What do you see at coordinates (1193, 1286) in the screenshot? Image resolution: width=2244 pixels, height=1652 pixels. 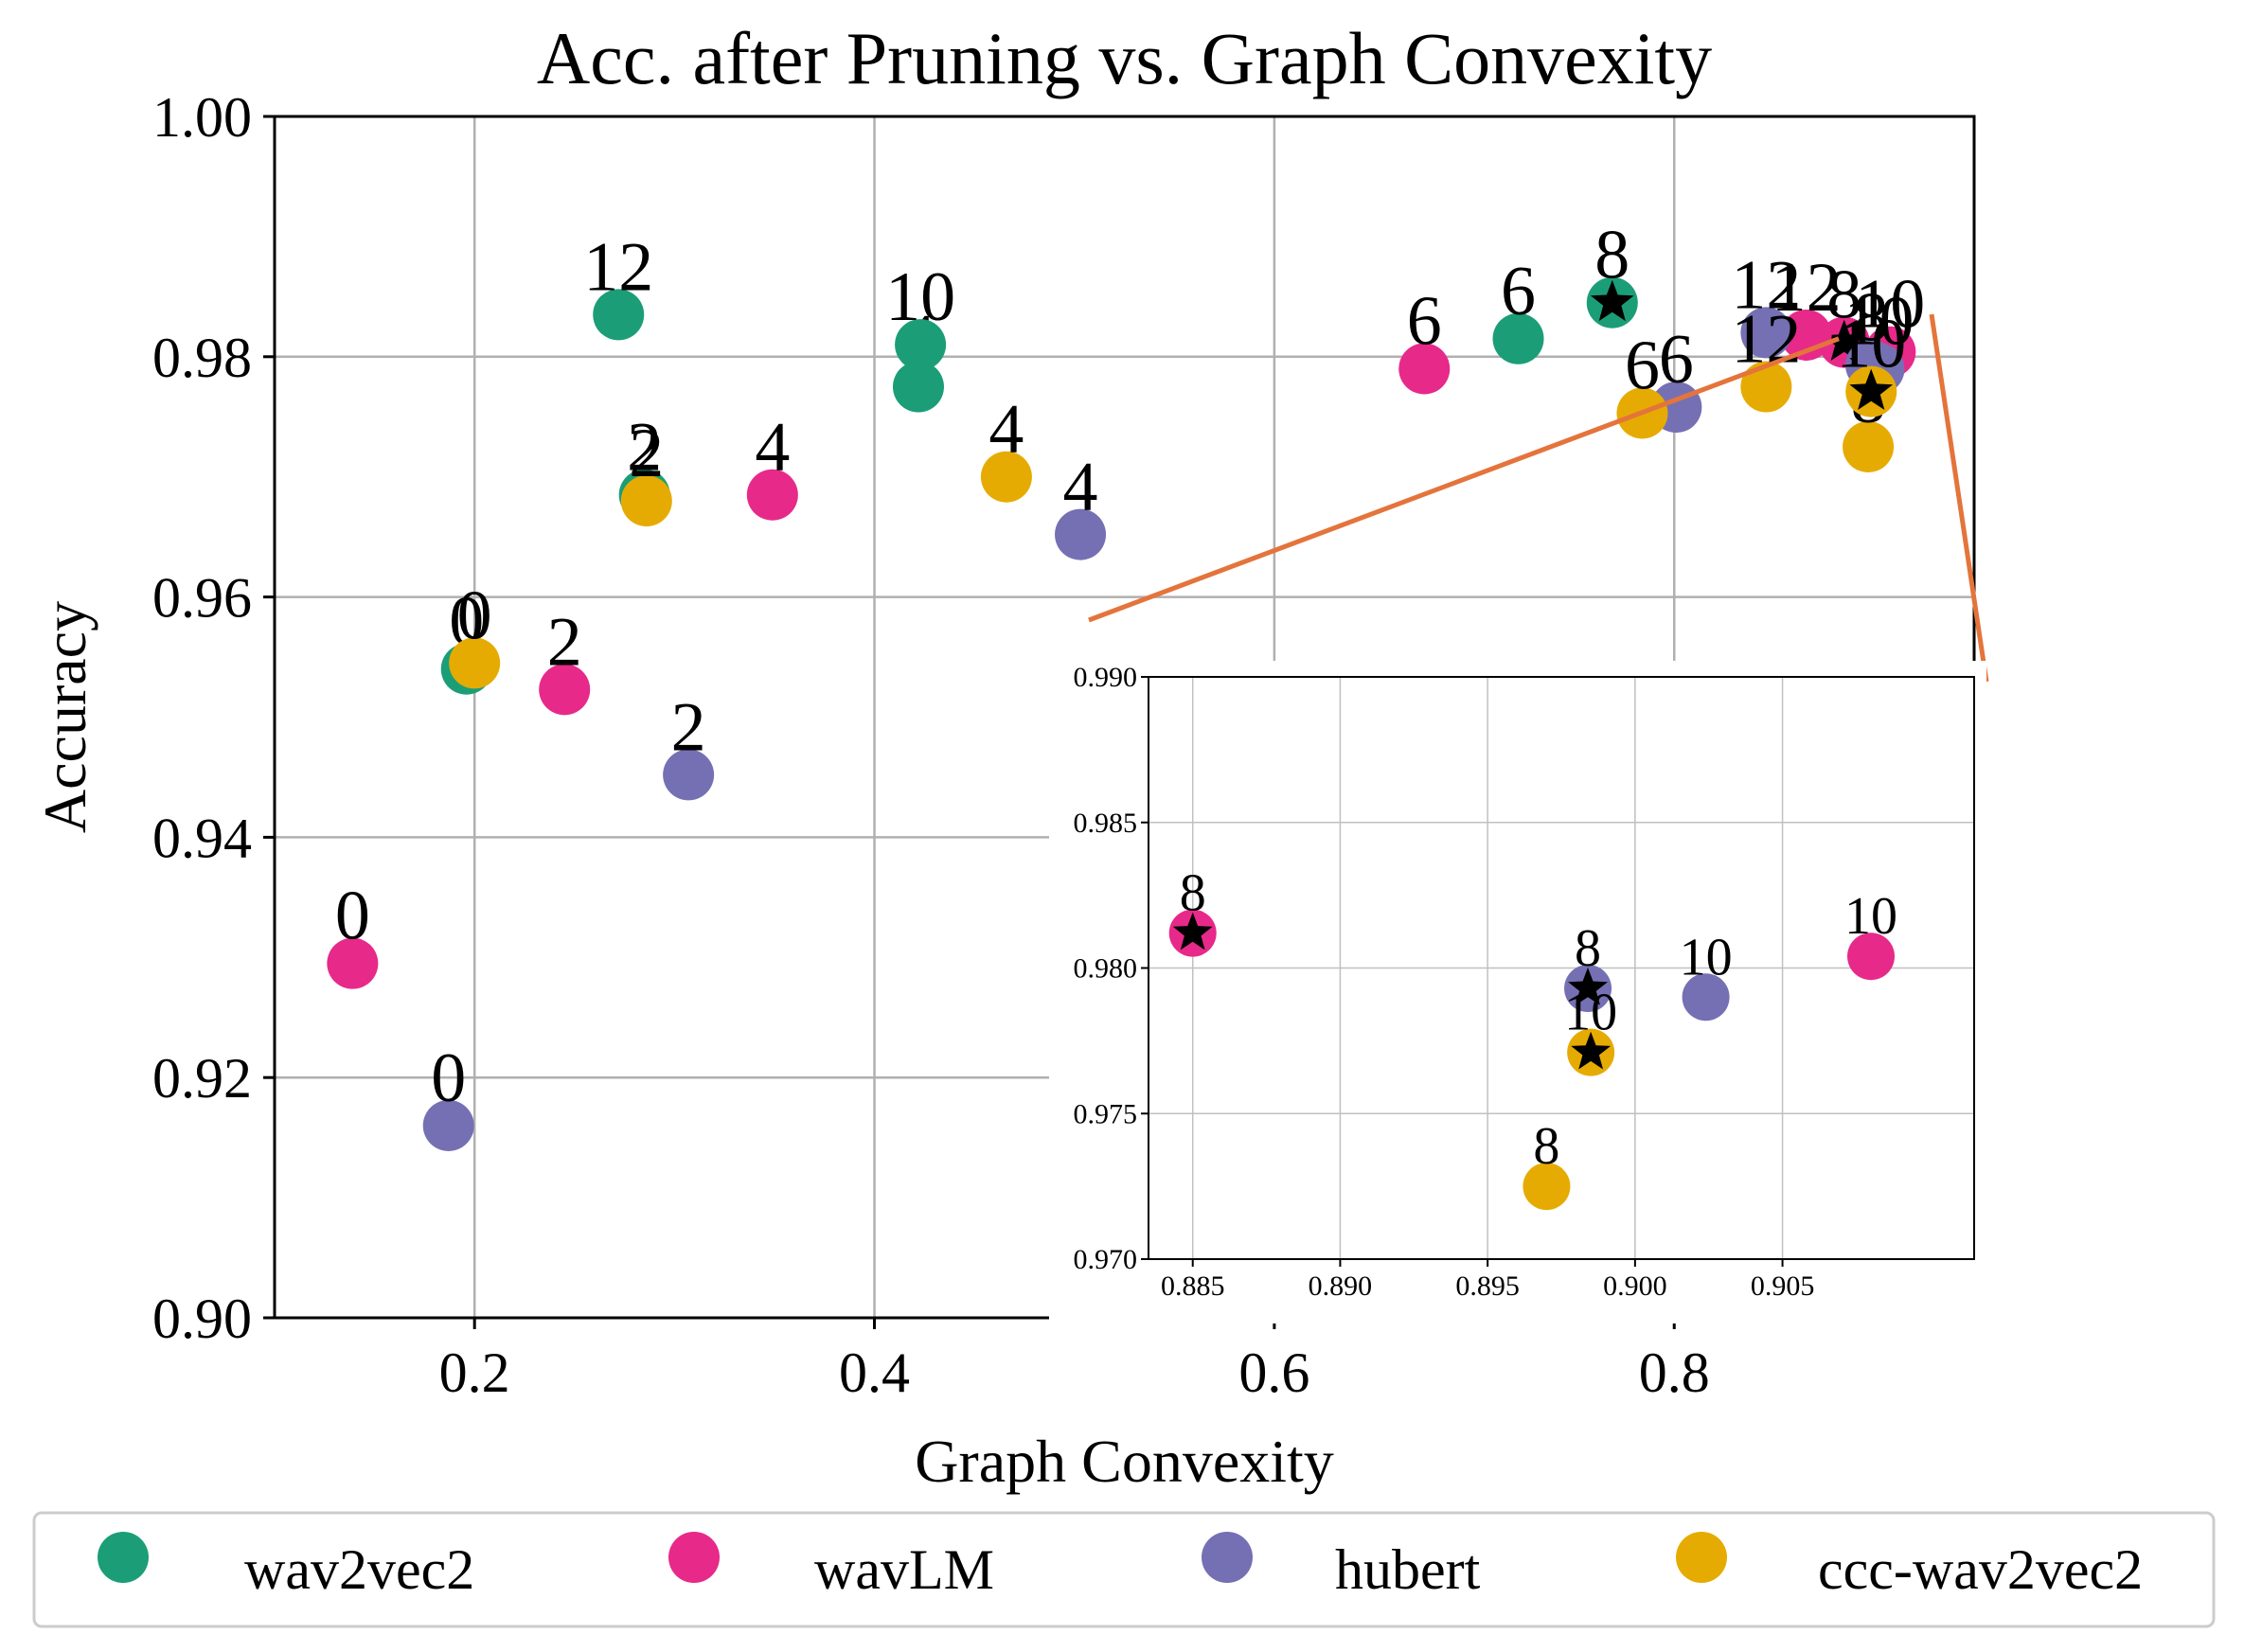 I see `inset-x-tick-label: 0.885` at bounding box center [1193, 1286].